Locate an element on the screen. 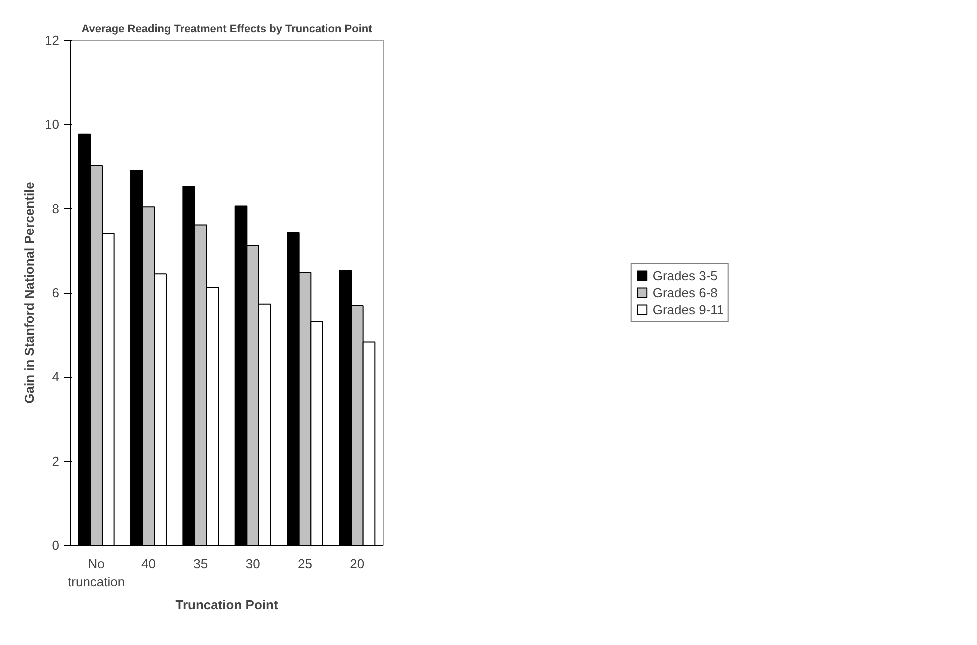  x-axis-title: Truncation Point is located at coordinates (227, 605).